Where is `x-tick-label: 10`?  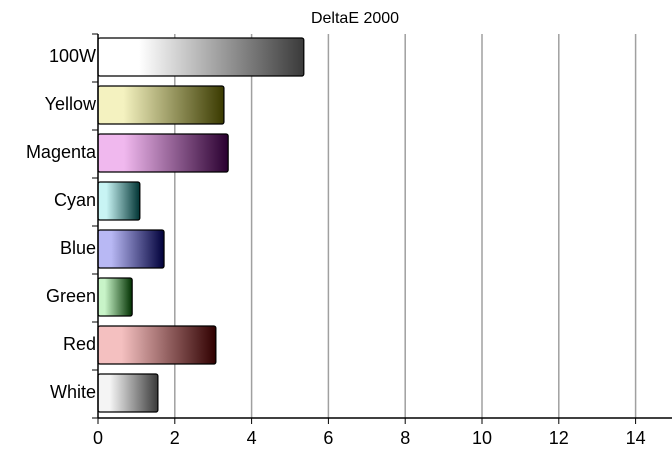
x-tick-label: 10 is located at coordinates (482, 438).